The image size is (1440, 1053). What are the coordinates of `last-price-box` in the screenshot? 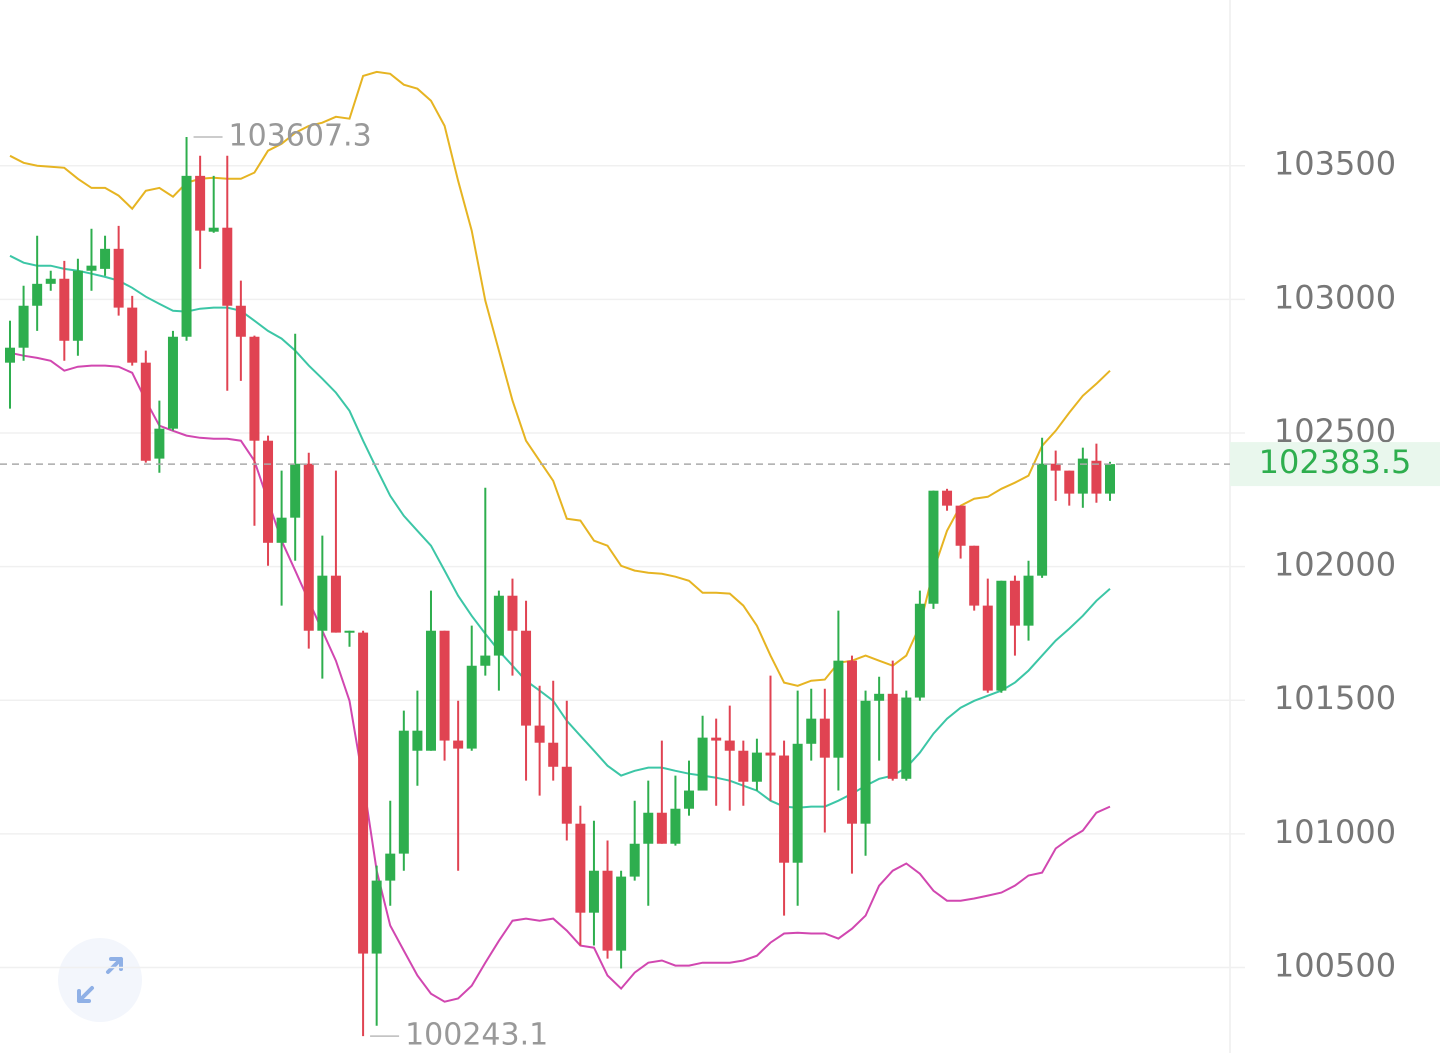 It's located at (1335, 464).